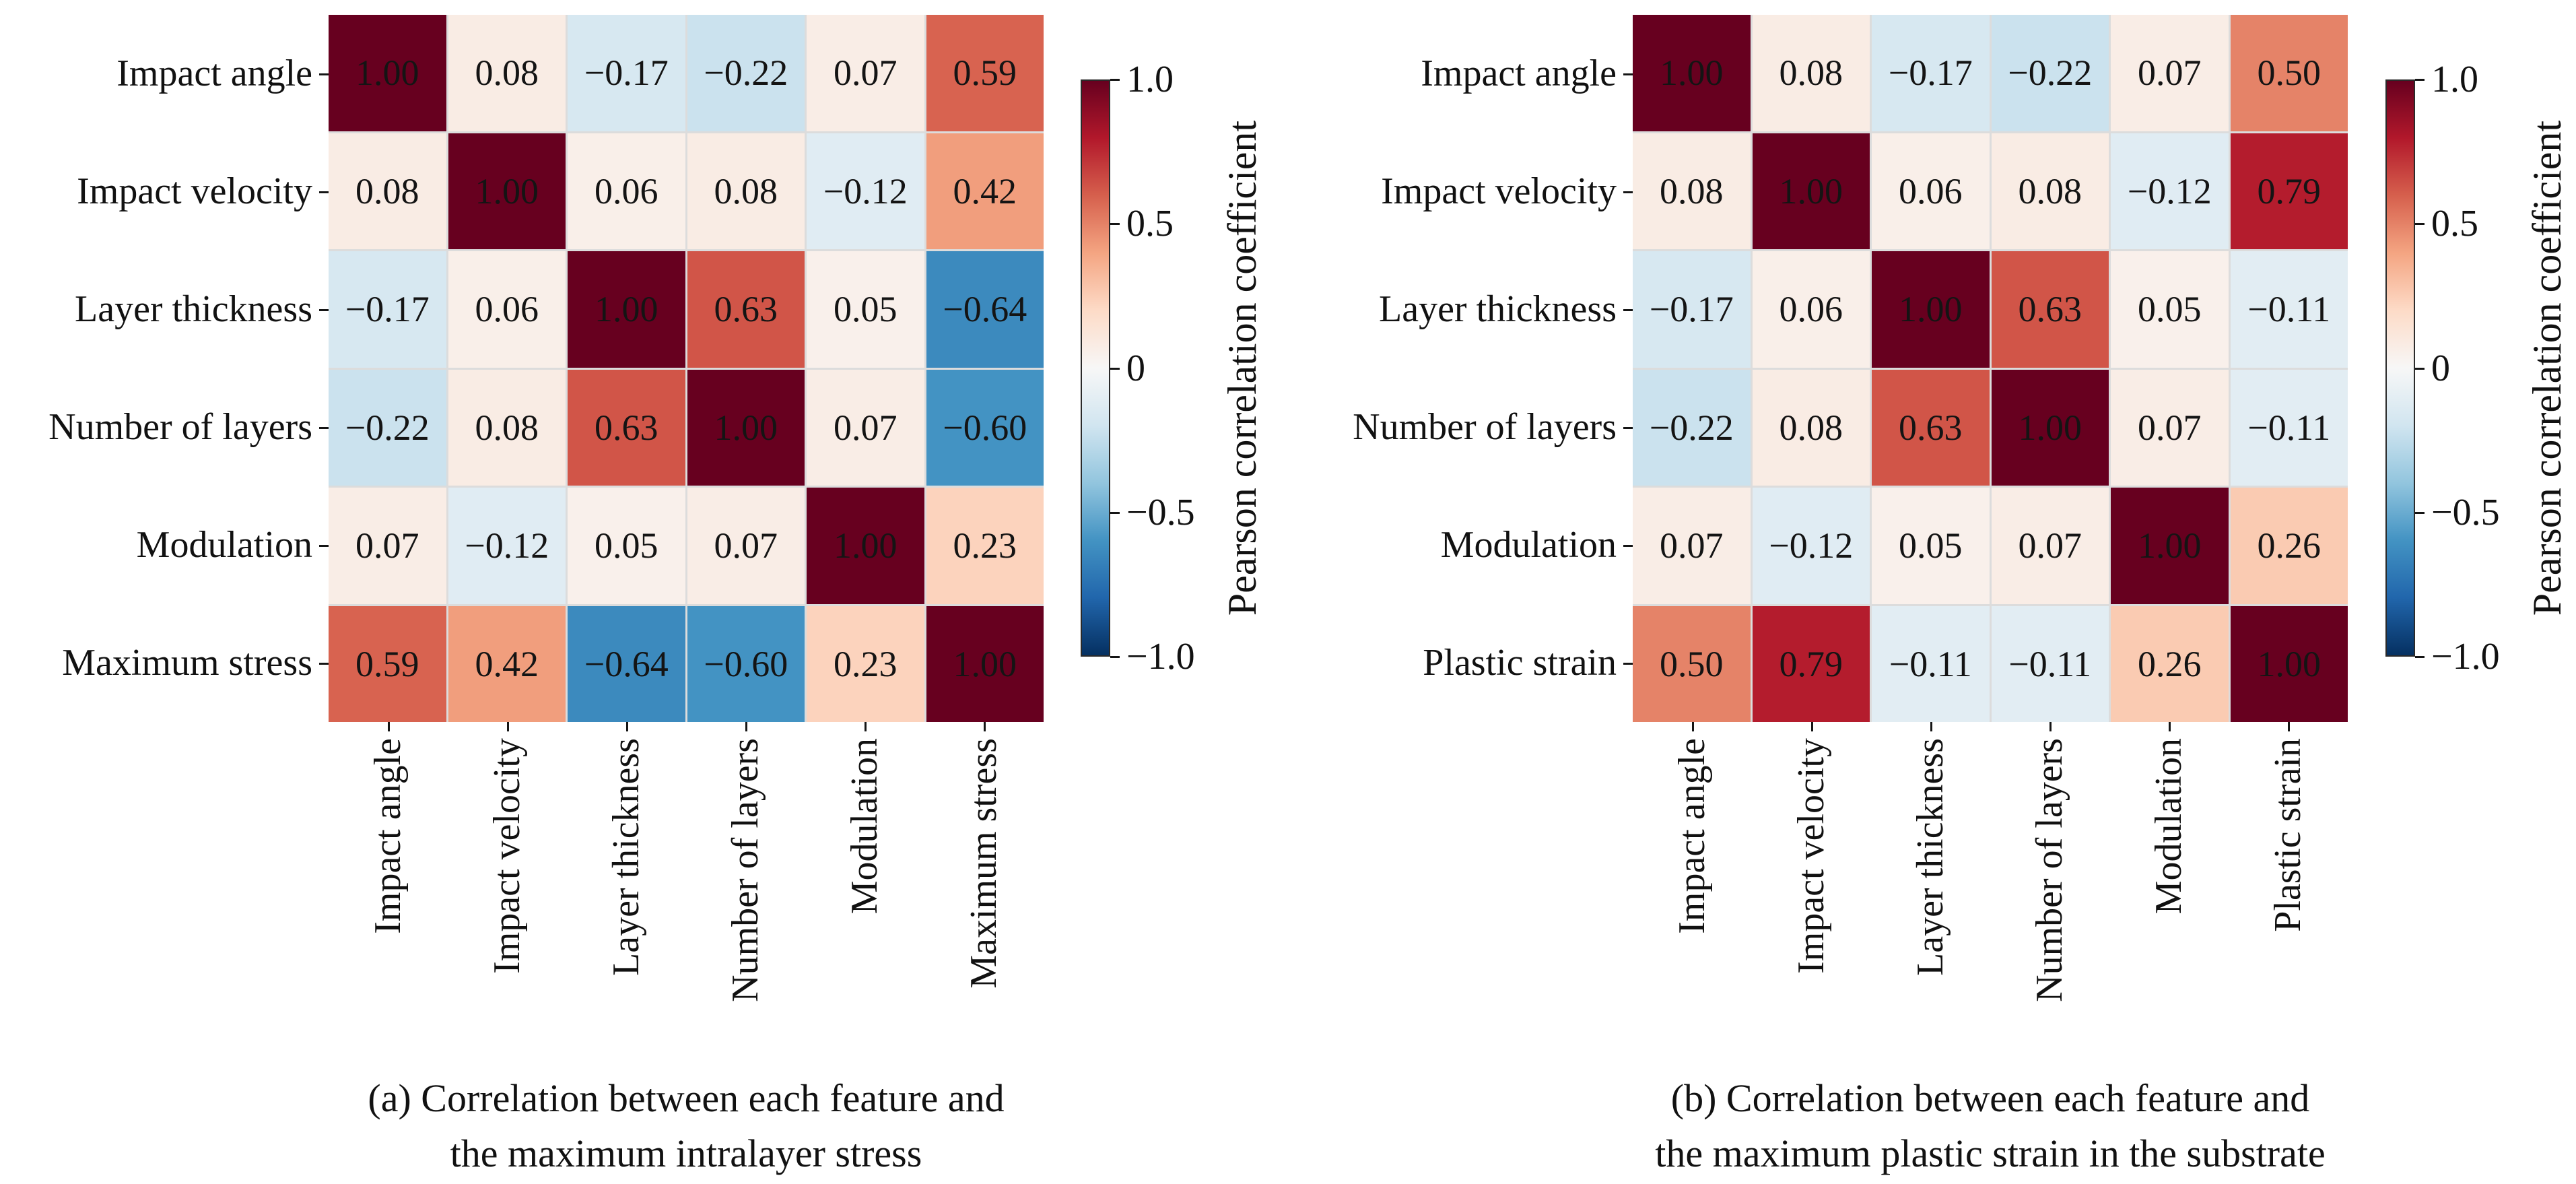  What do you see at coordinates (1160, 512) in the screenshot?
I see `colorbar-tick-label: −0.5` at bounding box center [1160, 512].